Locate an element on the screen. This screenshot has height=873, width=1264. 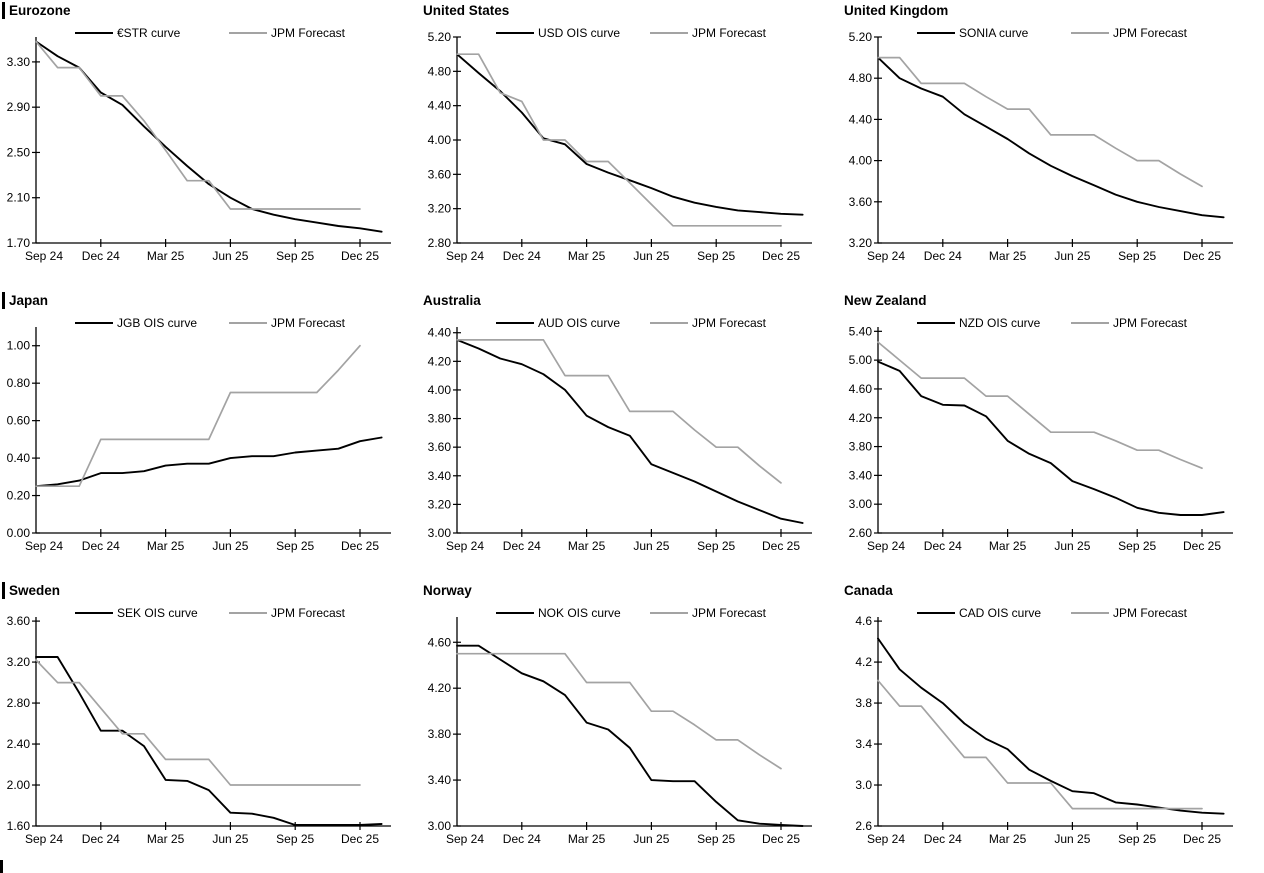
y-tick-label: 3.60 is located at coordinates (19, 621).